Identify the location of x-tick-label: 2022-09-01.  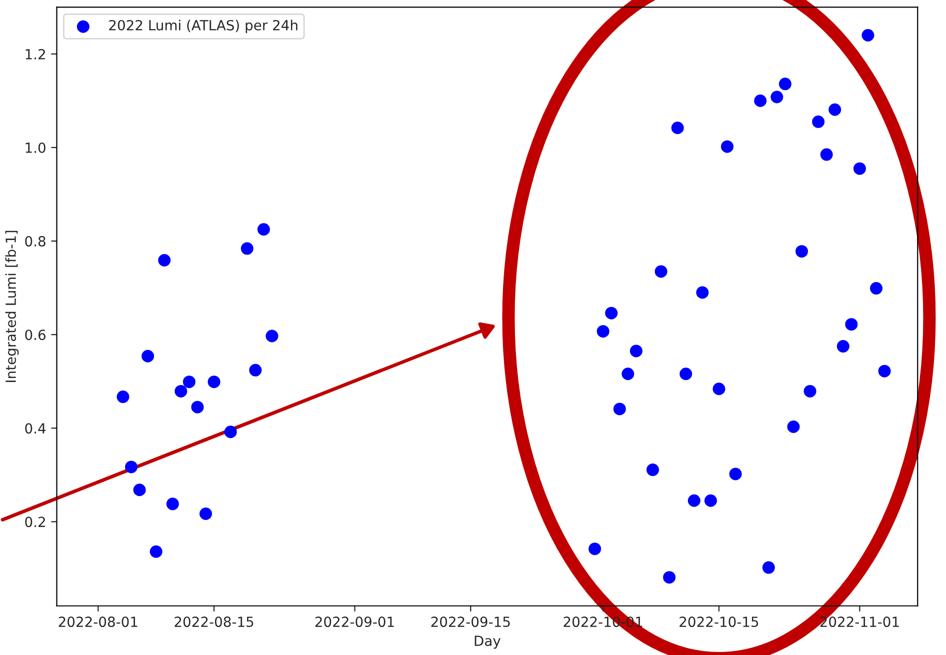
(354, 622).